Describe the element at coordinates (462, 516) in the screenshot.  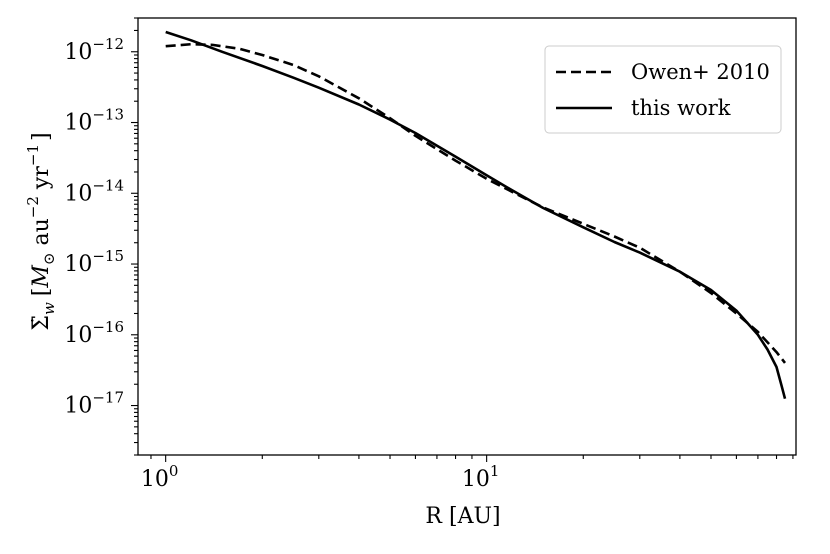
I see `x-axis-label: R [AU]` at that location.